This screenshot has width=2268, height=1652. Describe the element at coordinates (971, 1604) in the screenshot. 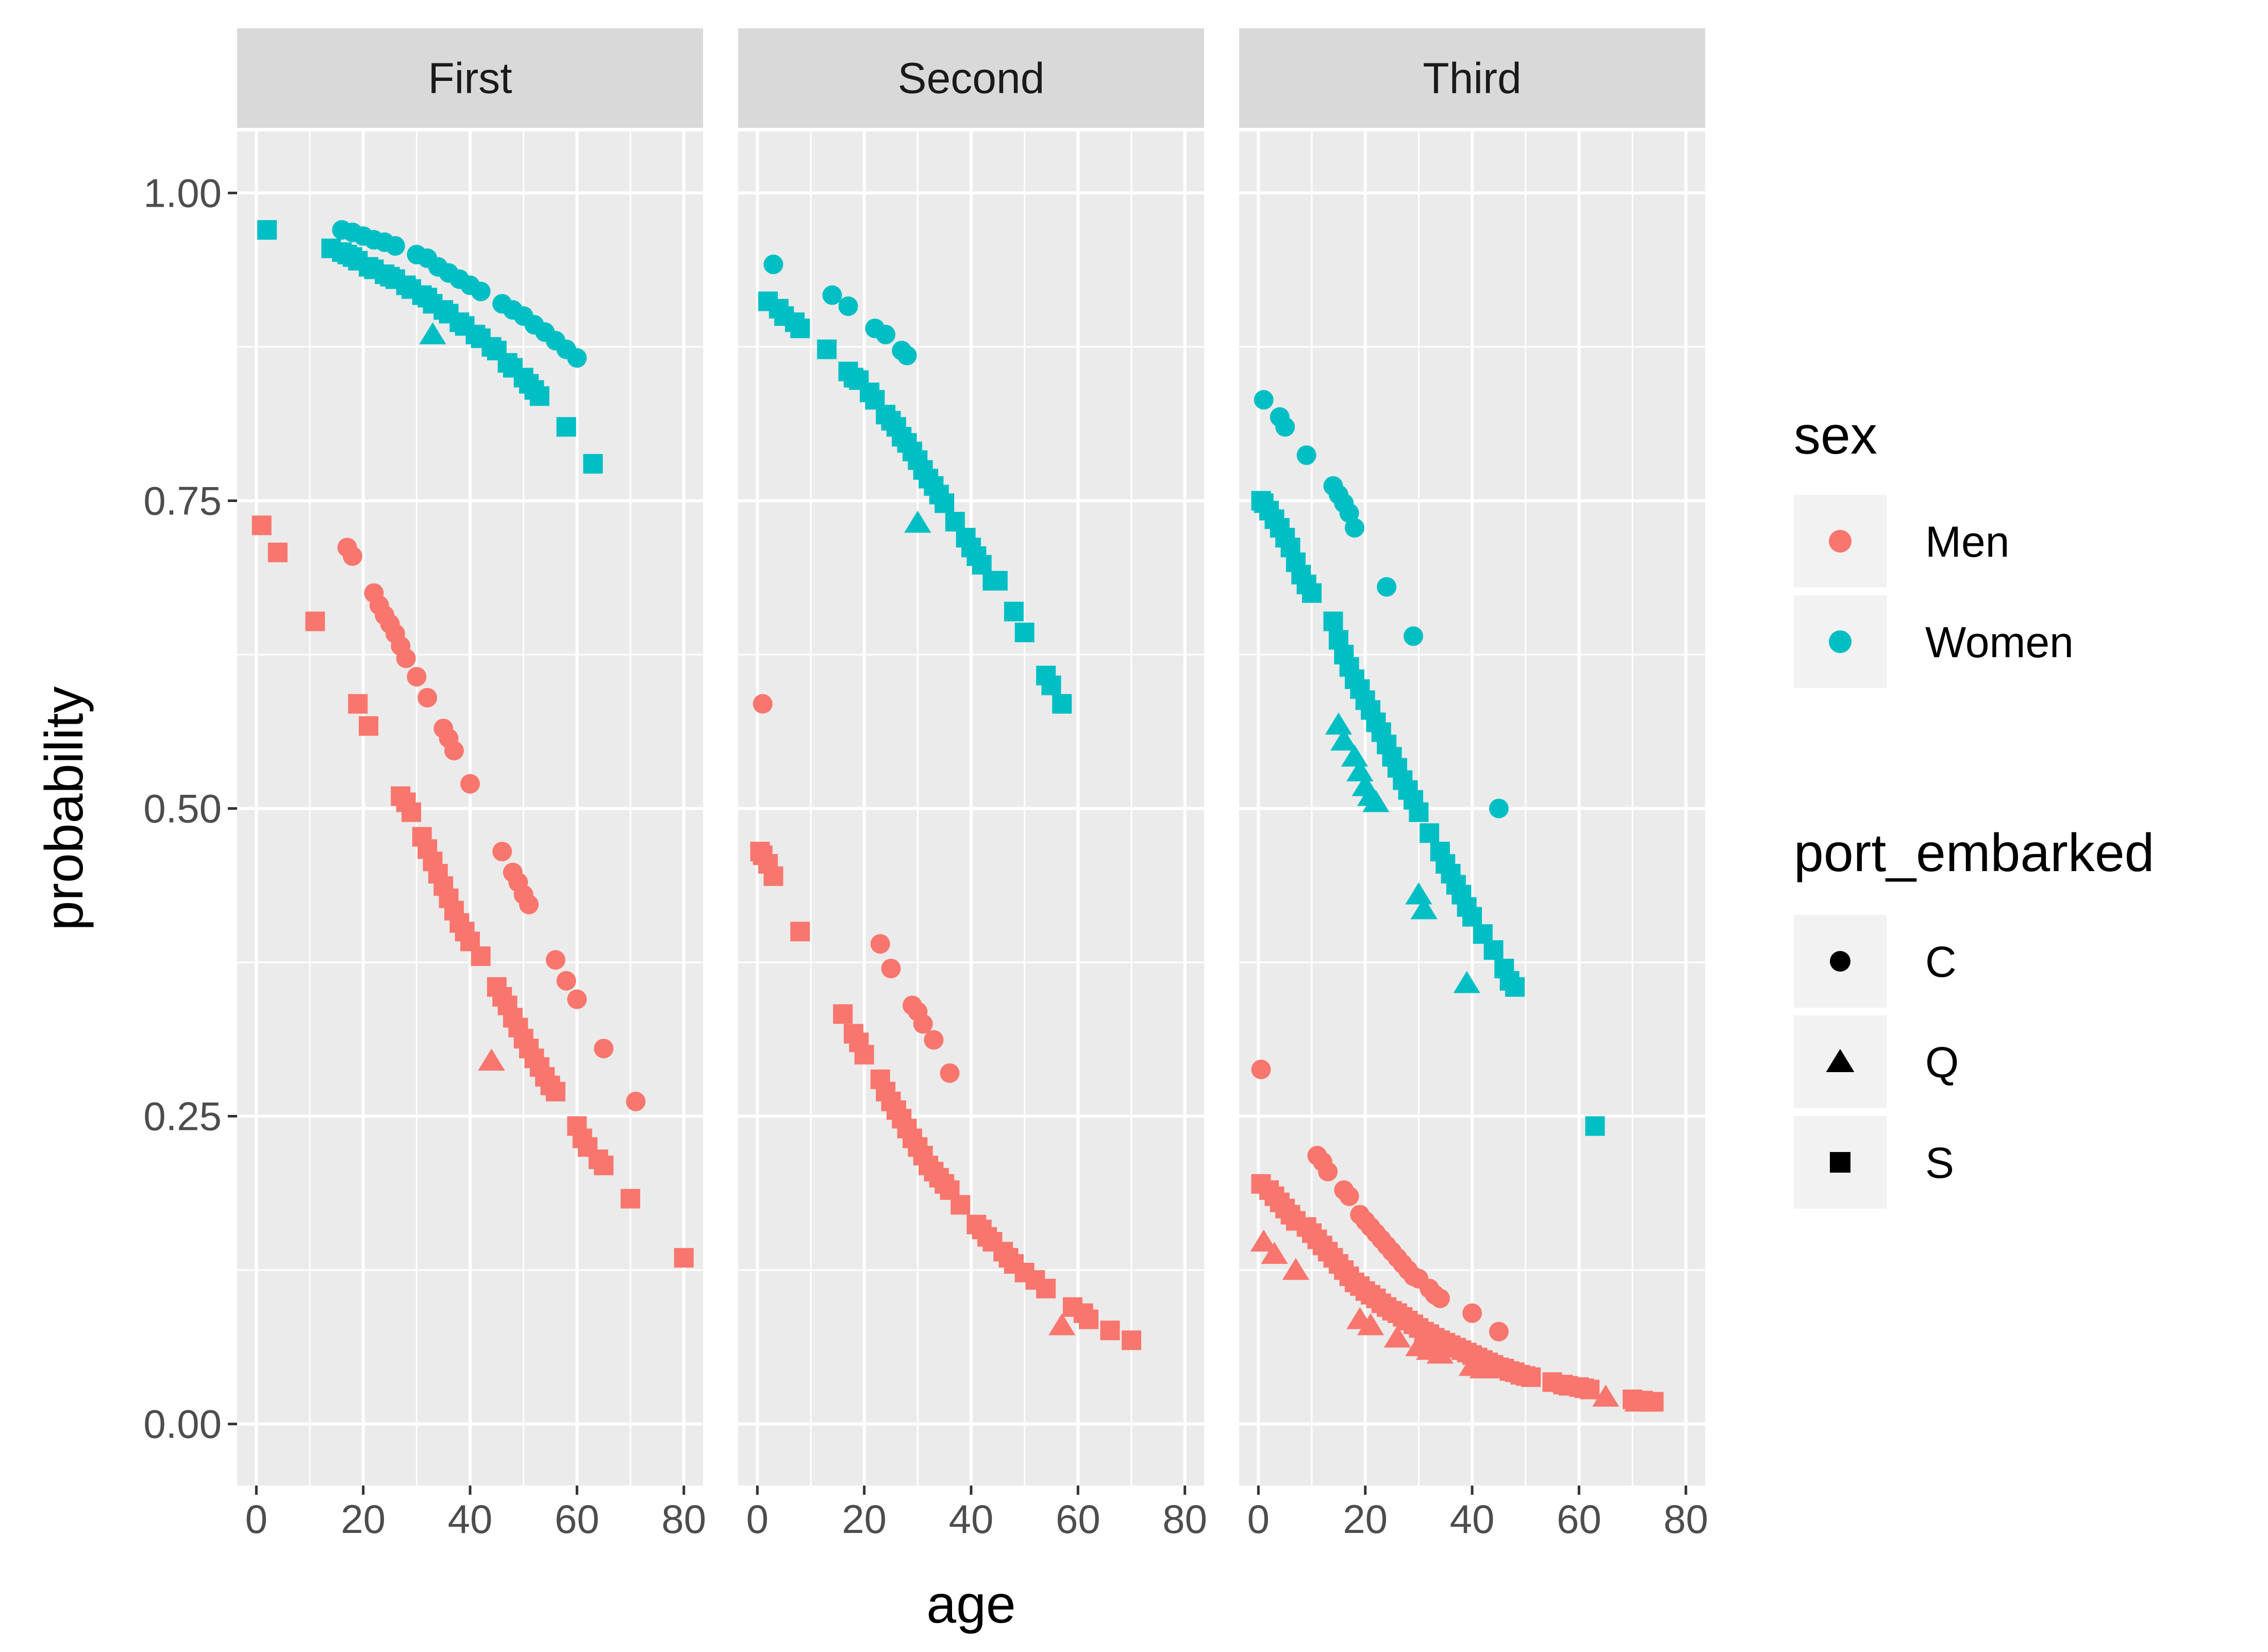

I see `x-axis-title: age` at that location.